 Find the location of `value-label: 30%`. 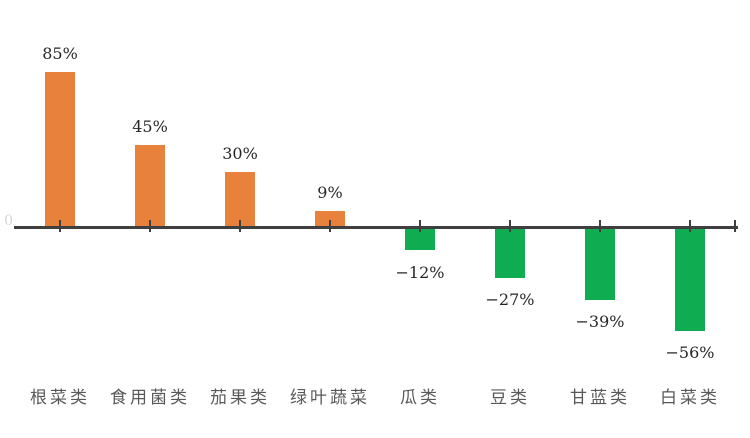

value-label: 30% is located at coordinates (240, 154).